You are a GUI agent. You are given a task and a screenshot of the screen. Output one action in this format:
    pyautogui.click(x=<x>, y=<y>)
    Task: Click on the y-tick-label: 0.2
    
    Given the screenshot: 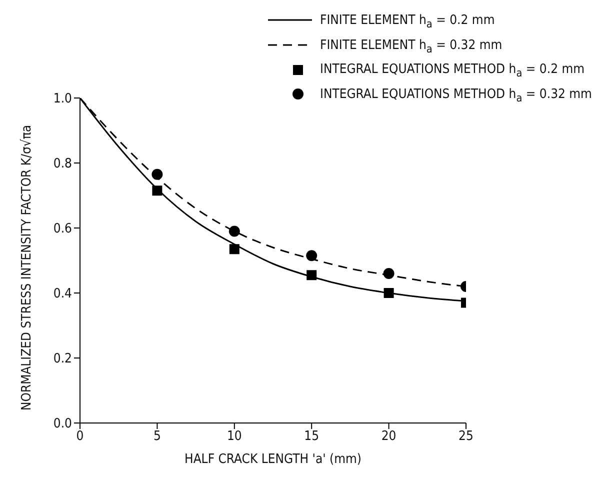 What is the action you would take?
    pyautogui.click(x=62, y=359)
    